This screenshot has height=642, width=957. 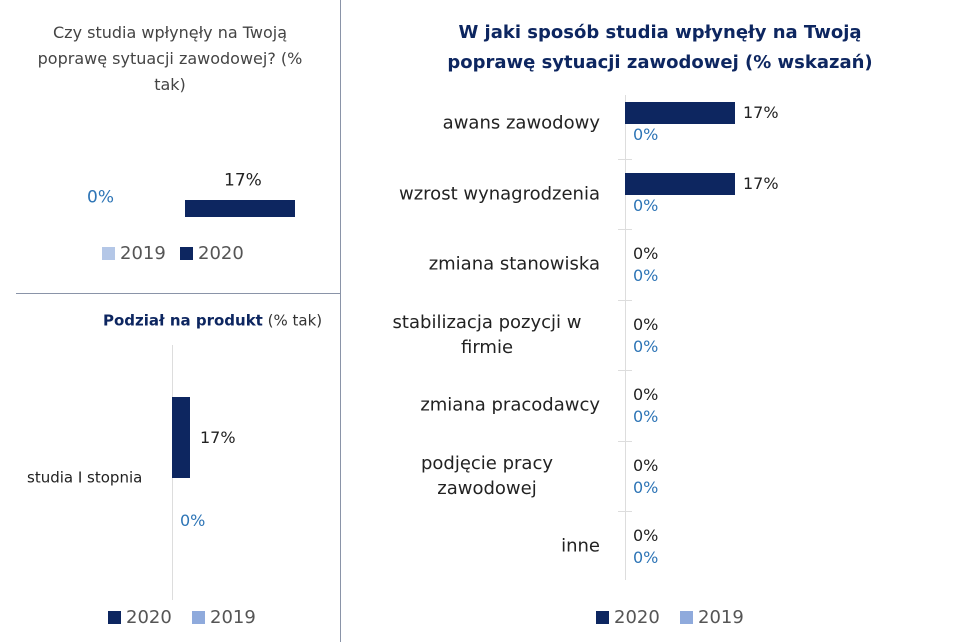 What do you see at coordinates (178, 293) in the screenshot?
I see `divider-horizontal` at bounding box center [178, 293].